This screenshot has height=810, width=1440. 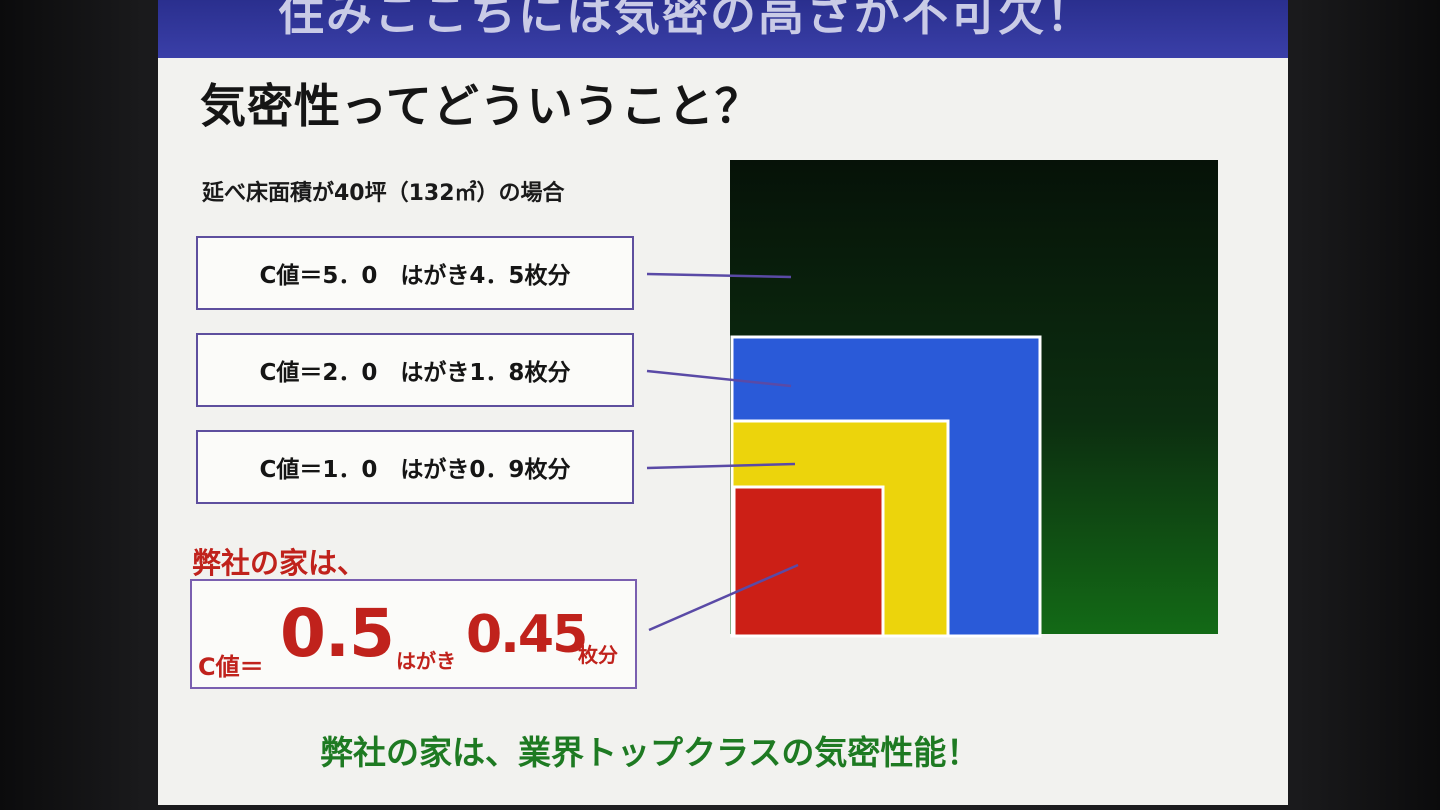 What do you see at coordinates (413, 634) in the screenshot?
I see `company-c-value-box: C値＝ 0.5 はがき 0.45 枚分` at bounding box center [413, 634].